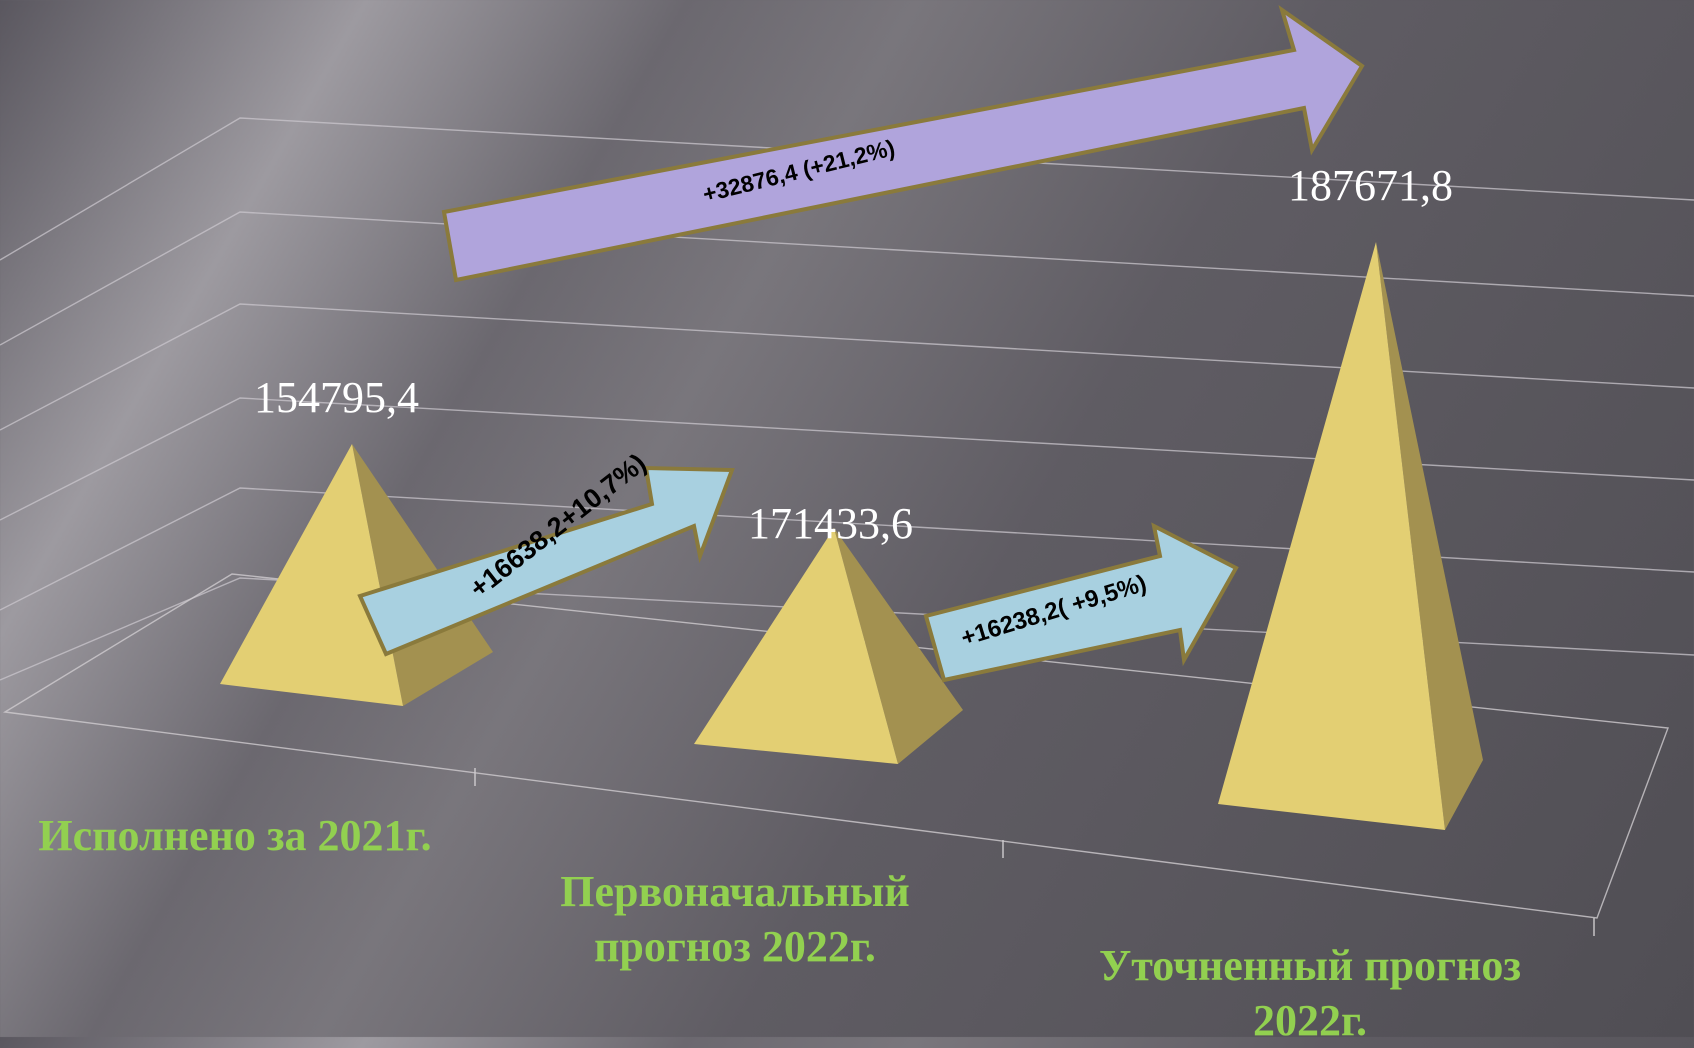  Describe the element at coordinates (1310, 993) in the screenshot. I see `category-label-2: Уточненный прогноз 2022г.` at that location.